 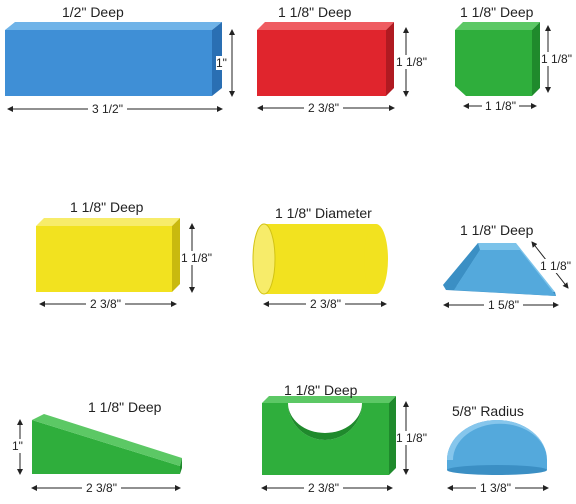 What do you see at coordinates (488, 411) in the screenshot?
I see `block-9-radius-label: 5/8" Radius` at bounding box center [488, 411].